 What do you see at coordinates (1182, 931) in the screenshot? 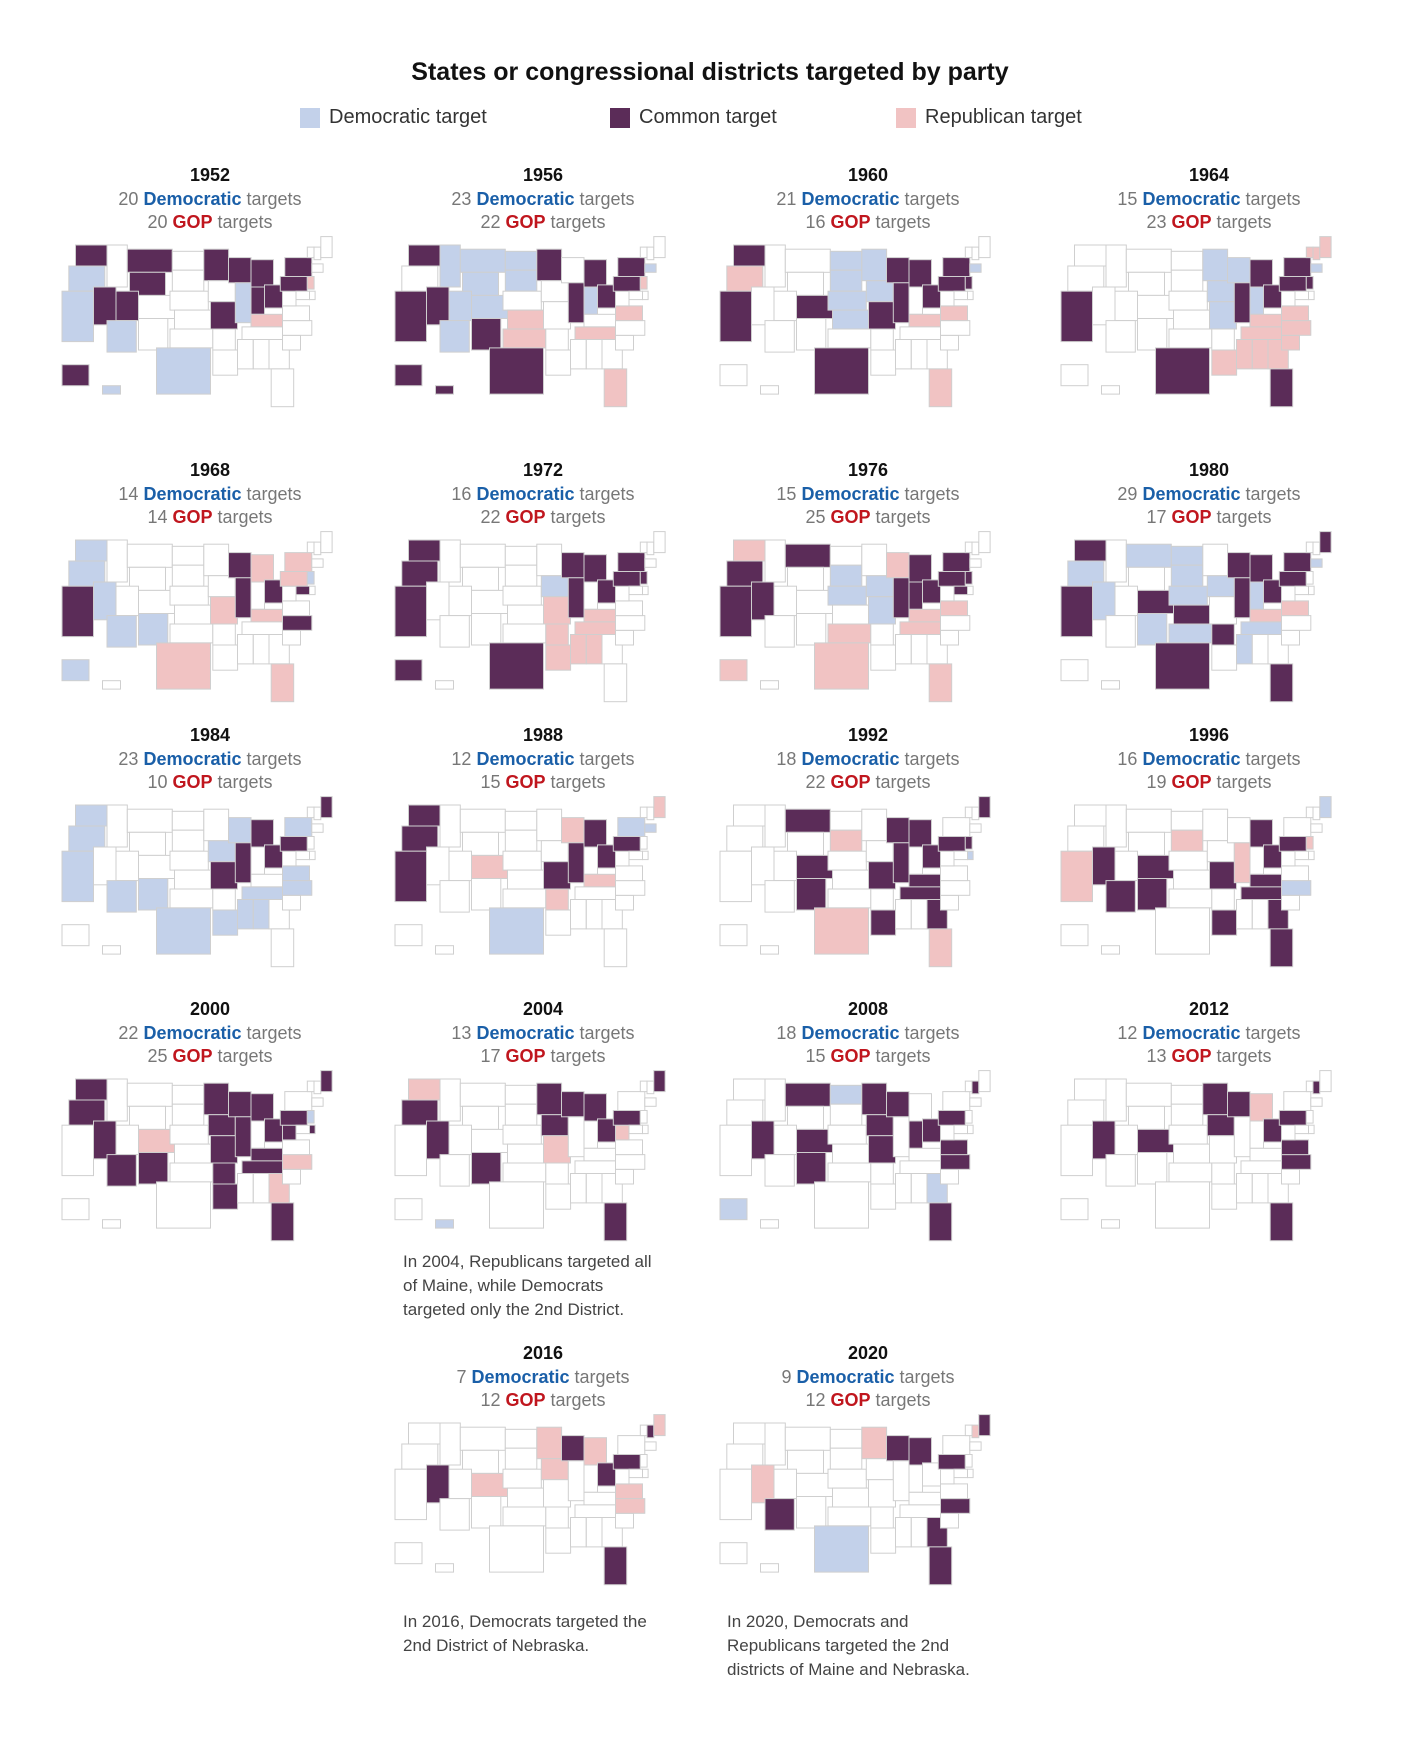
I see `state-tx` at bounding box center [1182, 931].